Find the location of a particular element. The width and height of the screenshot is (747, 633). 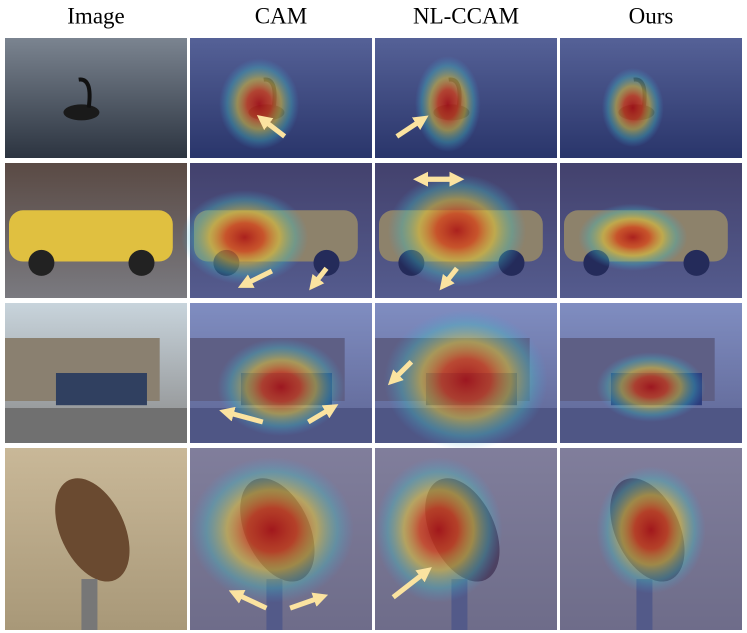

column-header: Ours is located at coordinates (651, 15).